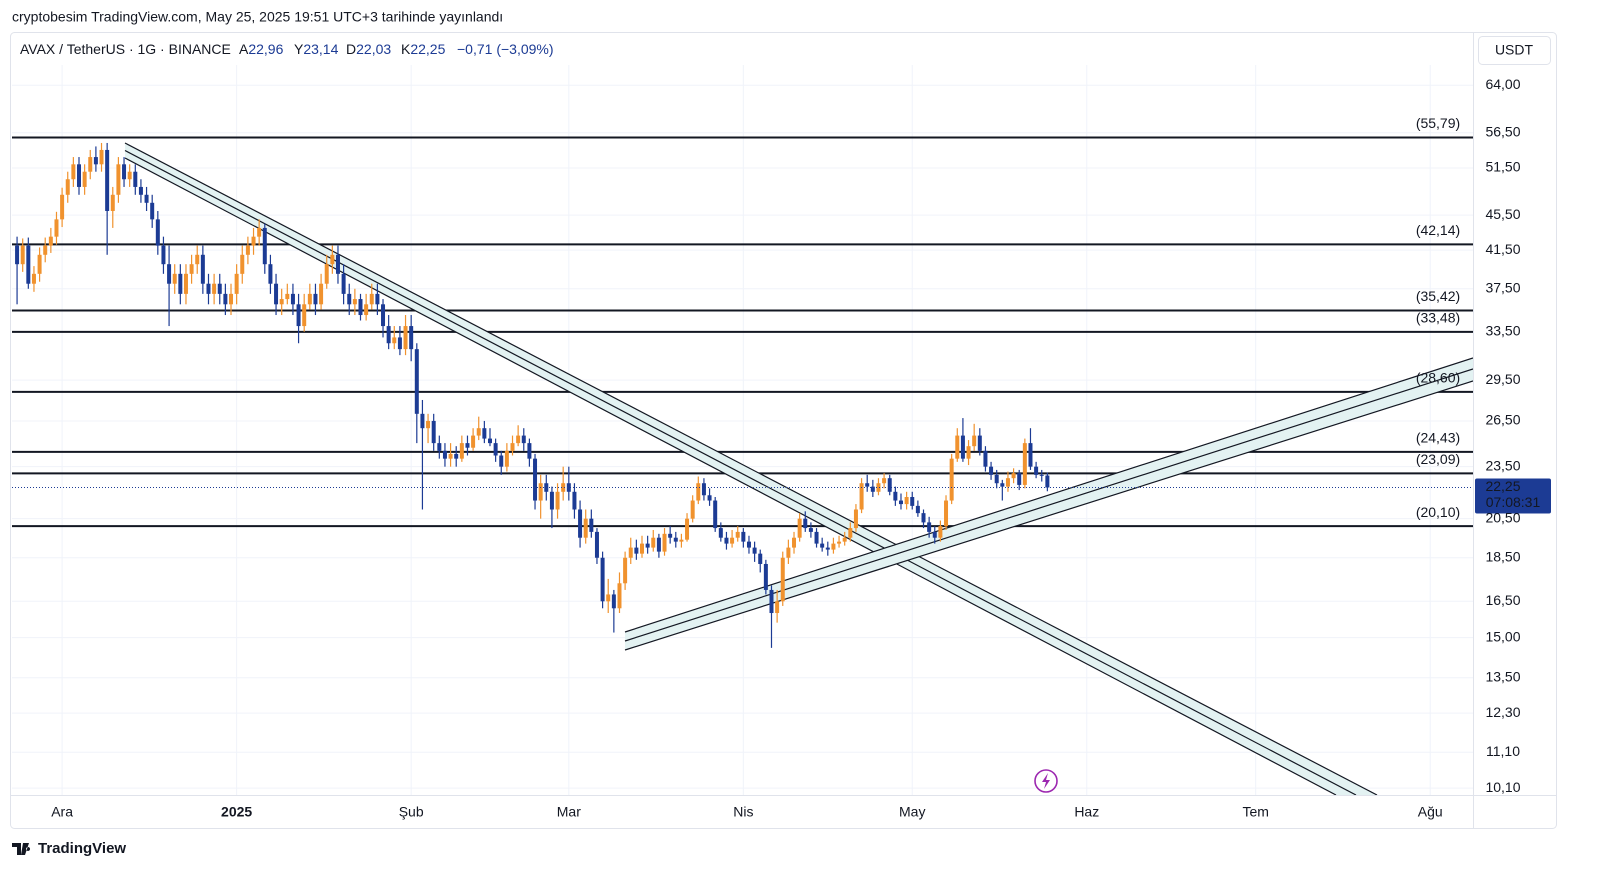  Describe the element at coordinates (1503, 751) in the screenshot. I see `y-tick-label: 11,10` at that location.